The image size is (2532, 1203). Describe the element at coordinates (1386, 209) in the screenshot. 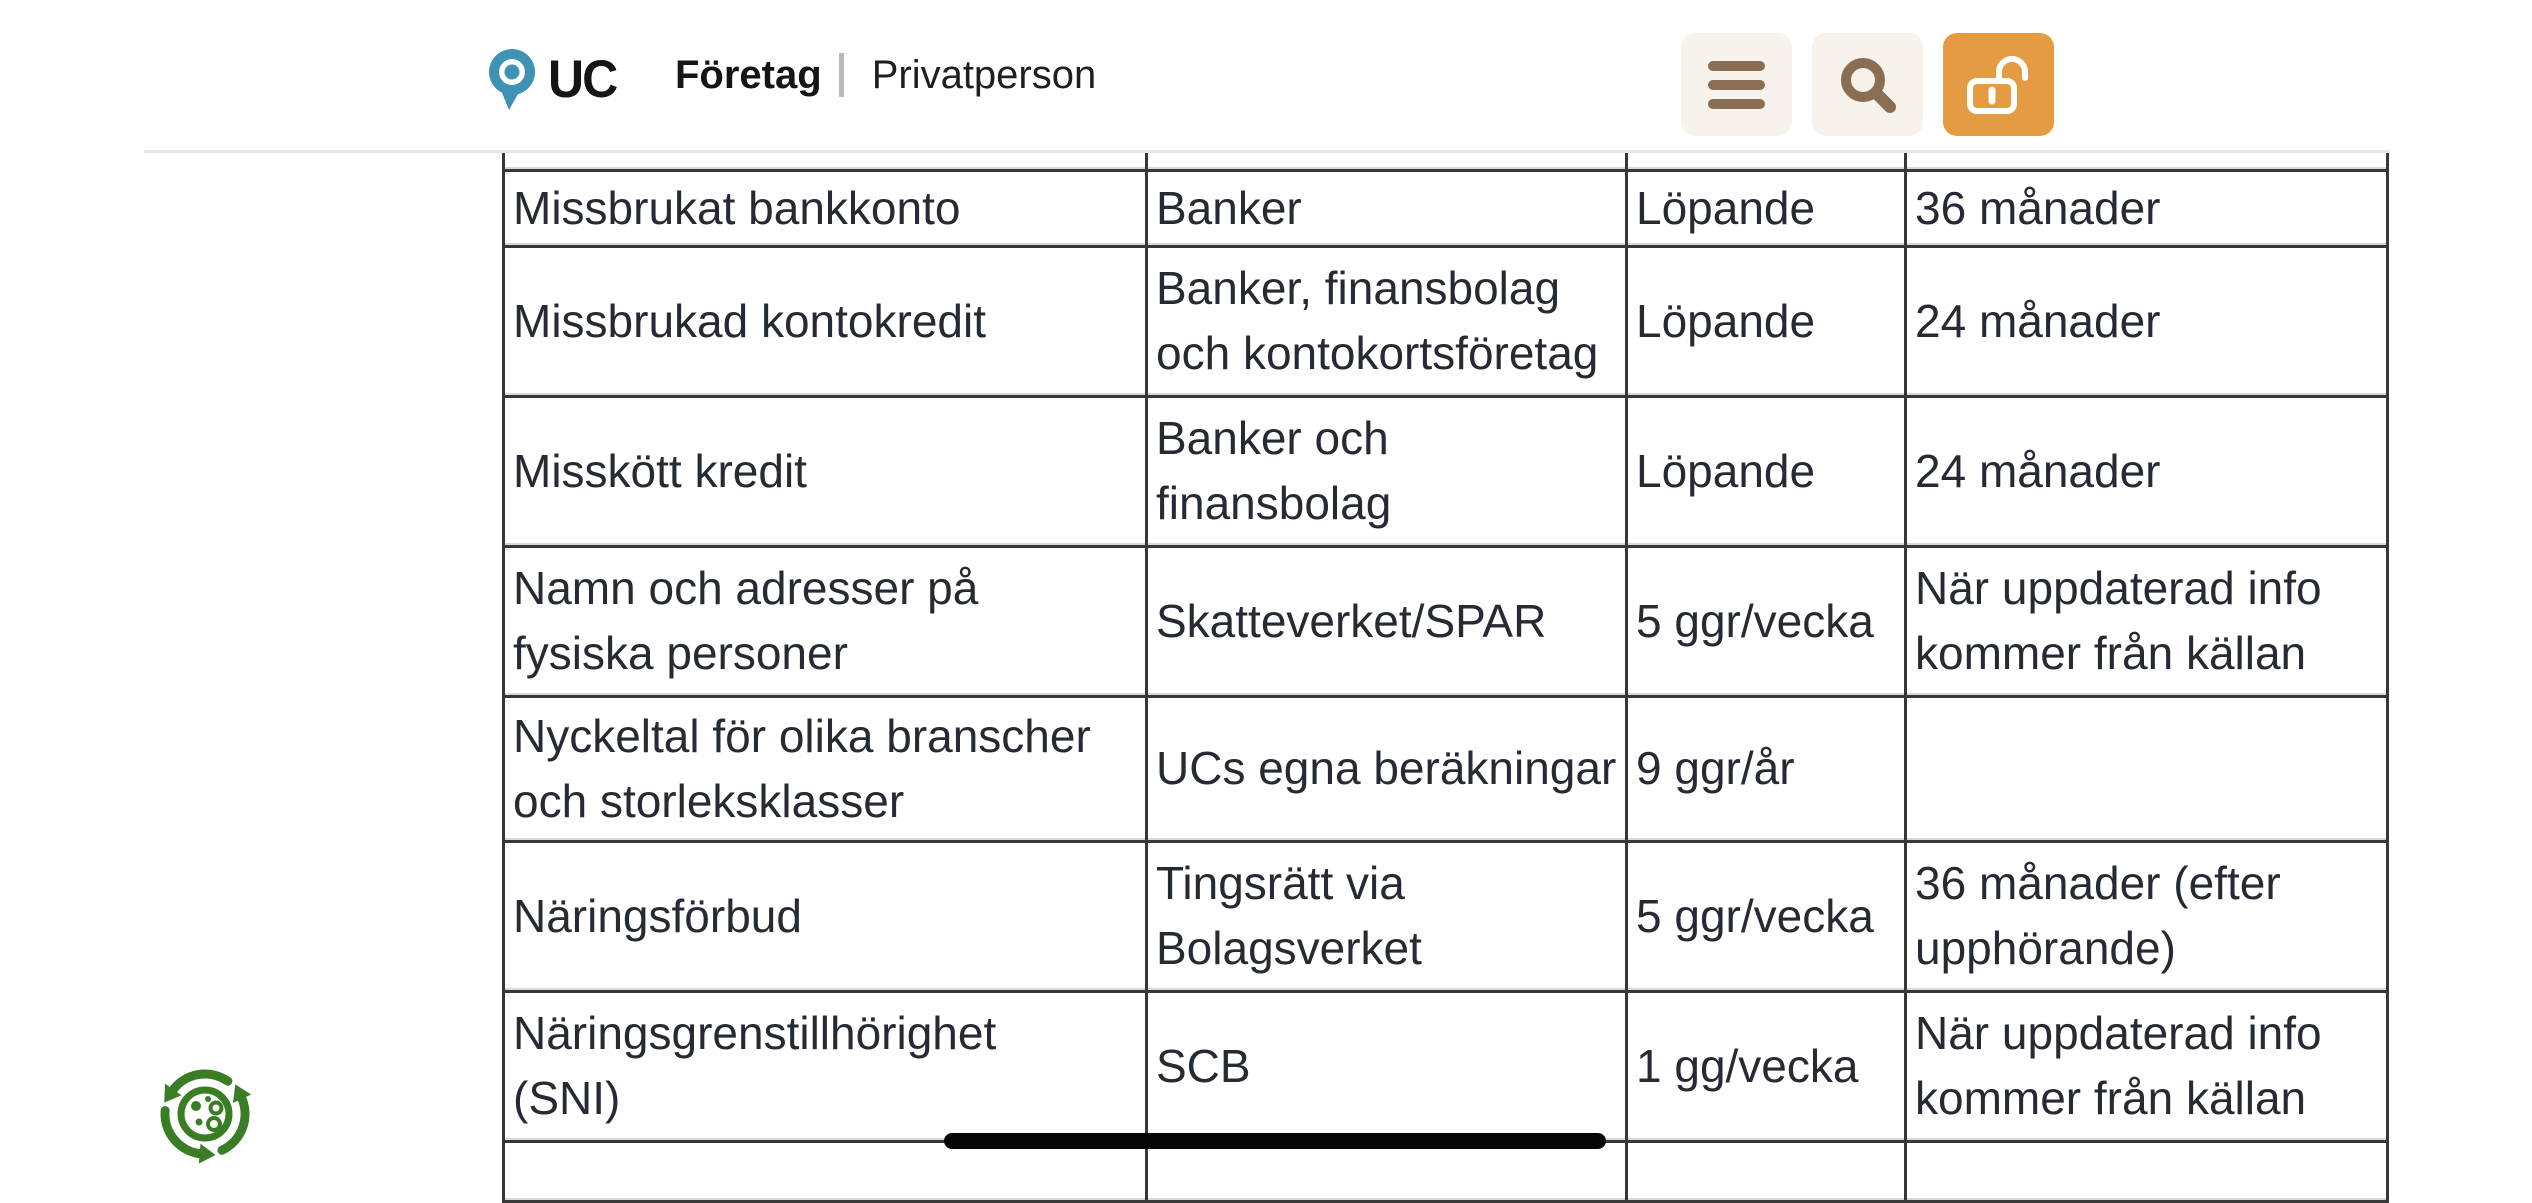

I see `table-cell: Banker` at that location.